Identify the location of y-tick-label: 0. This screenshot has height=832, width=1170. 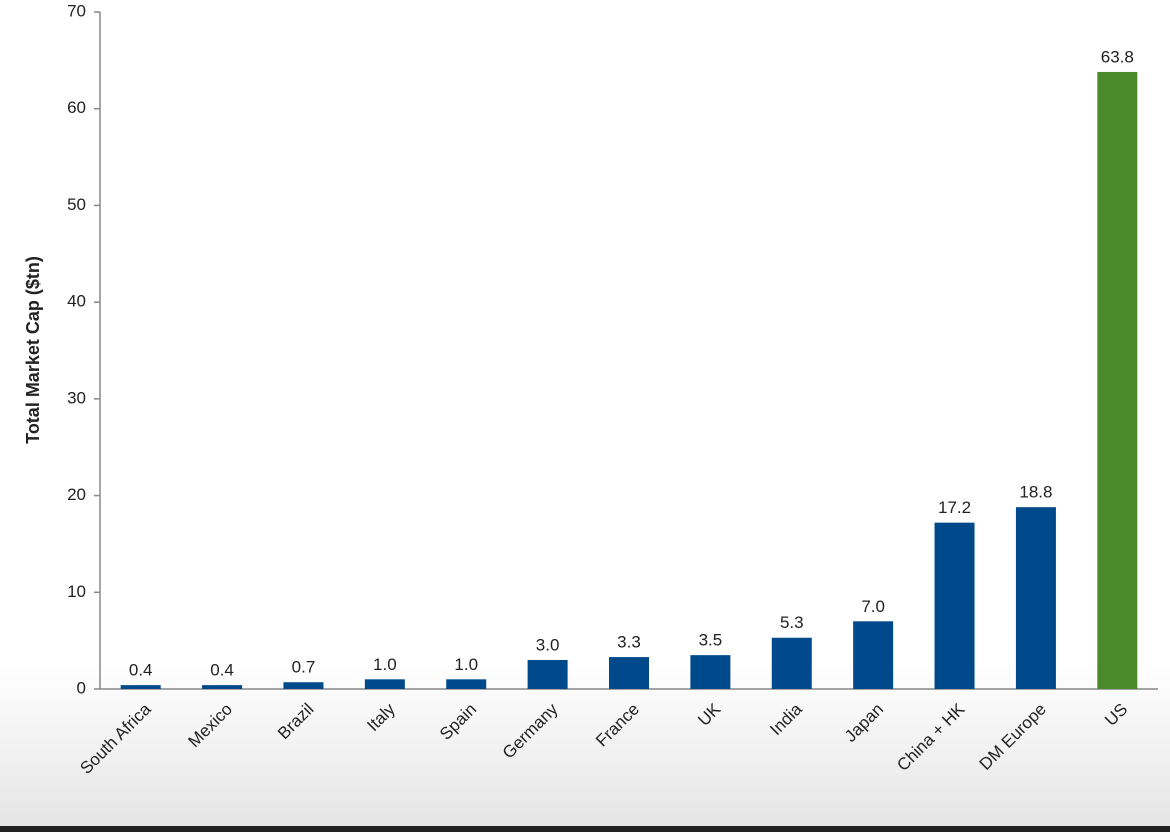
(81, 687).